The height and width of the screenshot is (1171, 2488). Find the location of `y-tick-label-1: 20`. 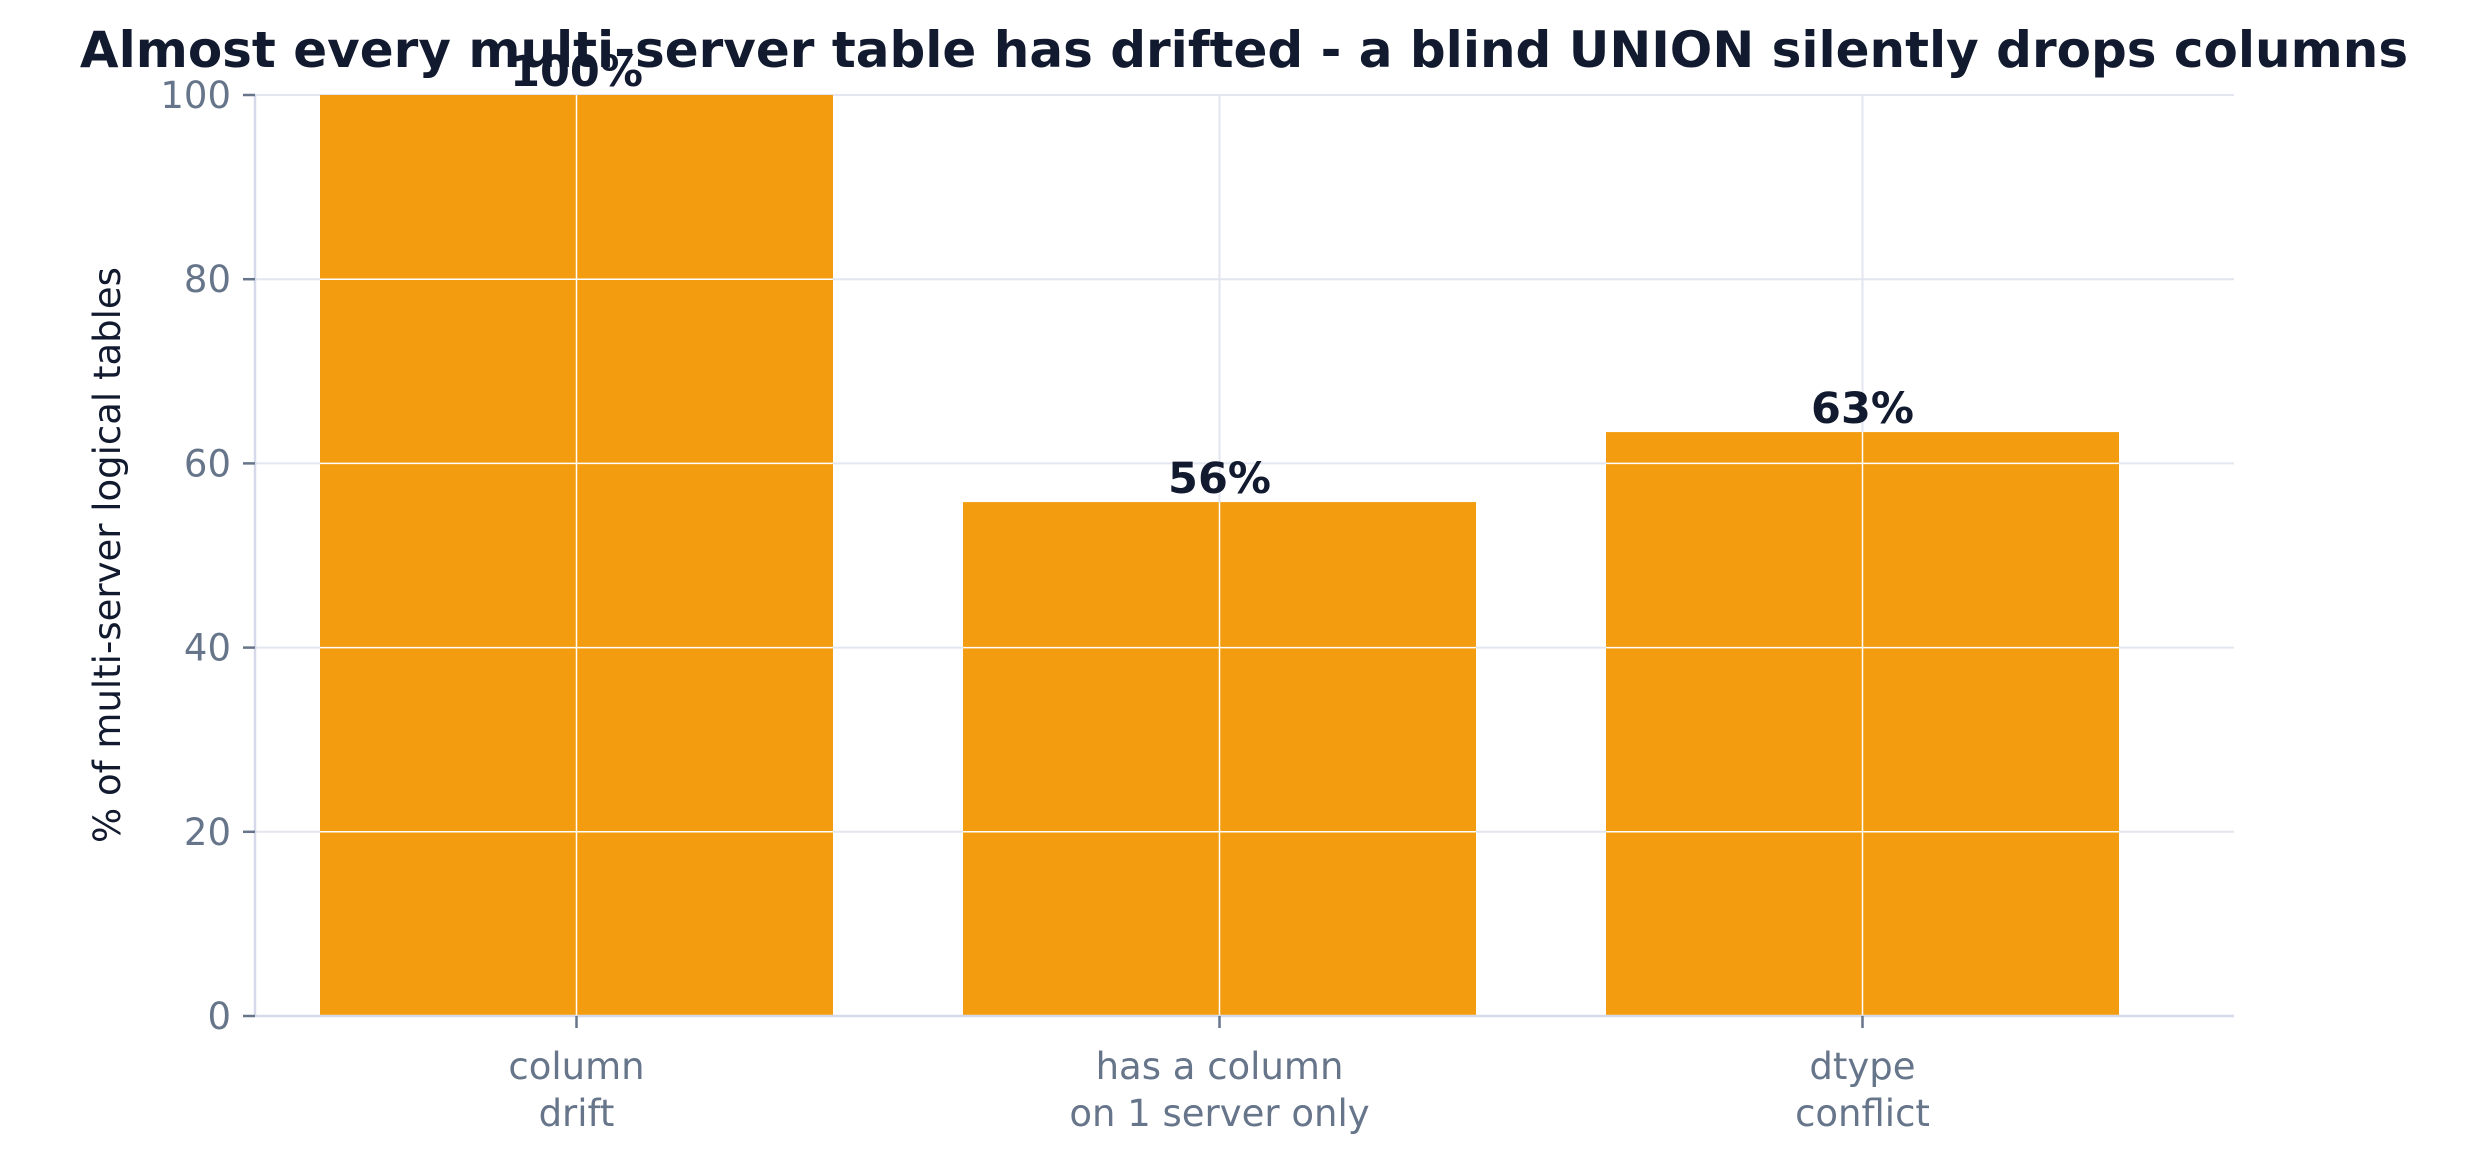

y-tick-label-1: 20 is located at coordinates (207, 832).